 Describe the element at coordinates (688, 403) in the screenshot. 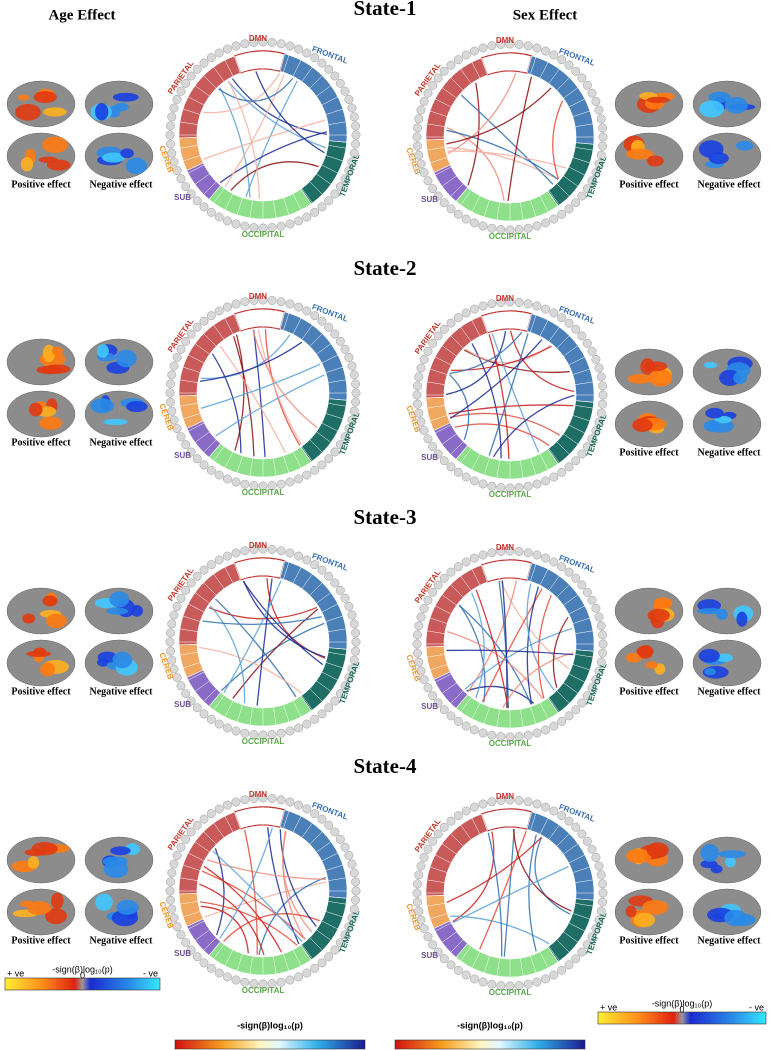

I see `brain-panel: Positive effect Negative effect` at that location.